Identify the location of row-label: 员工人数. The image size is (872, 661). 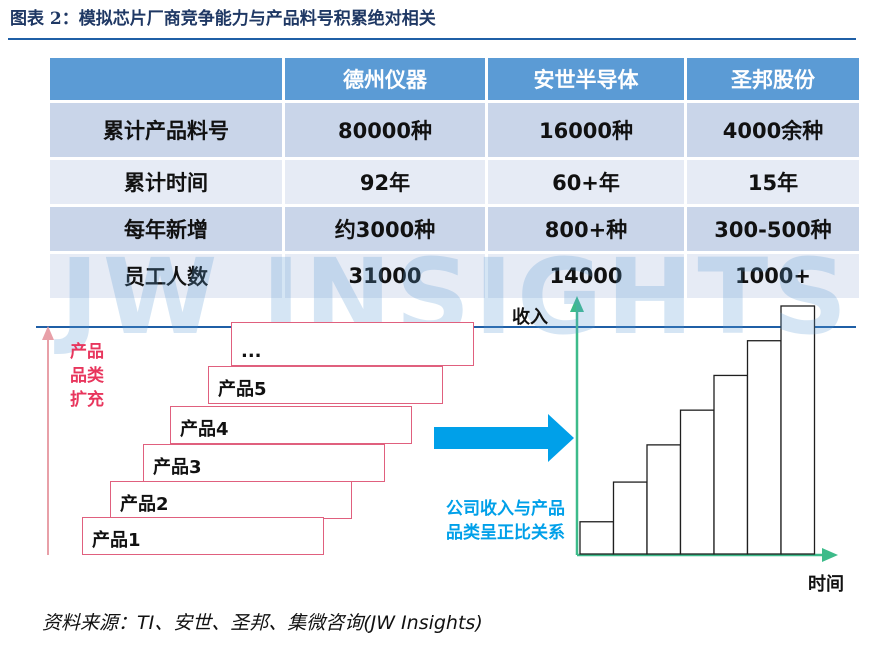
(166, 276).